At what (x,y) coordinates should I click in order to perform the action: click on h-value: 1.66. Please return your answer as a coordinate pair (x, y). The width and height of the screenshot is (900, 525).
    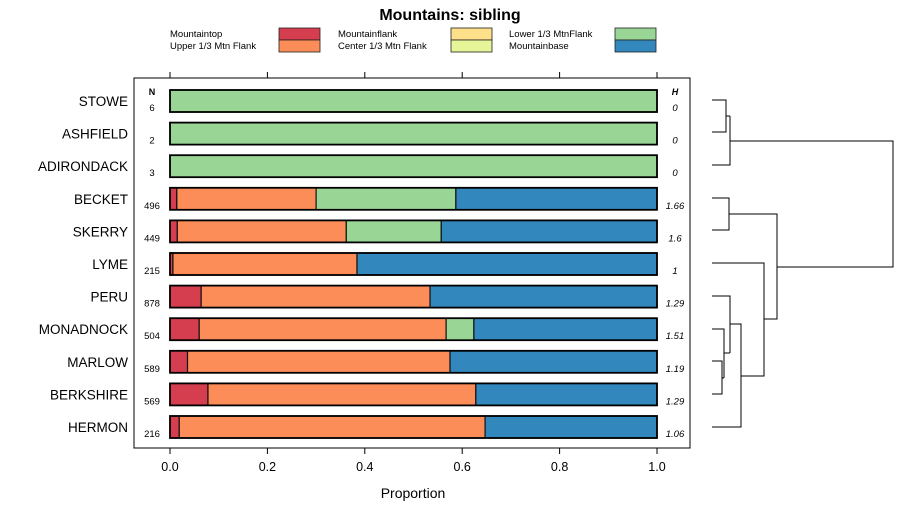
    Looking at the image, I should click on (675, 206).